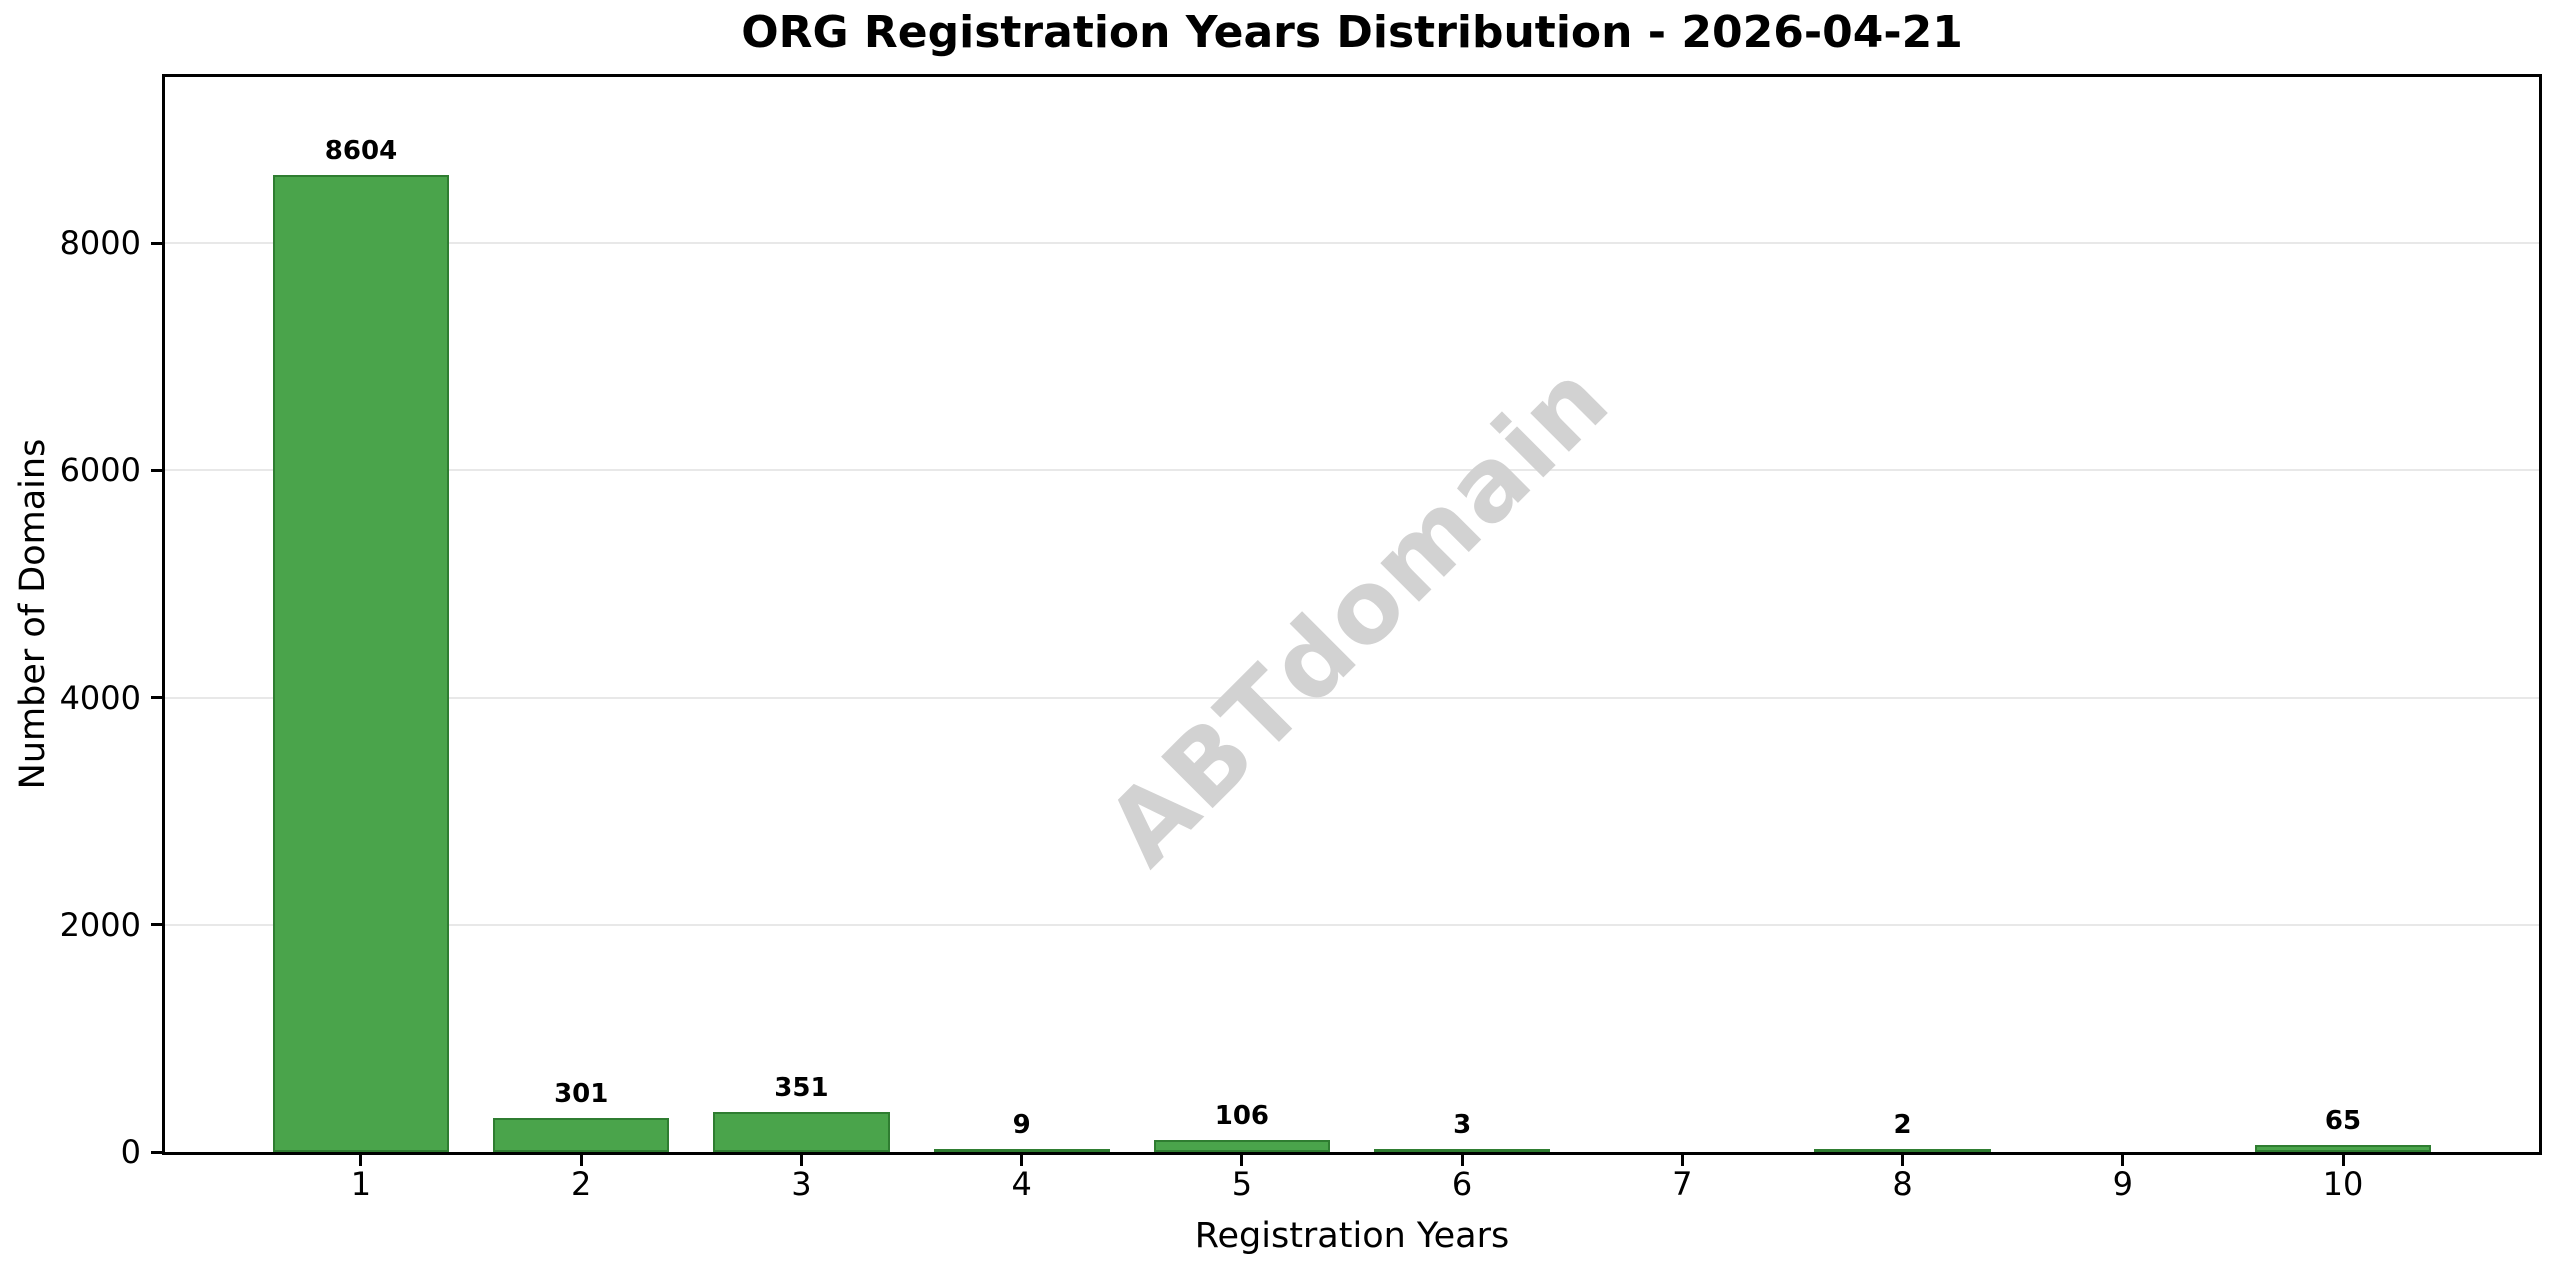 The width and height of the screenshot is (2560, 1271). I want to click on gridline-2000, so click(1352, 924).